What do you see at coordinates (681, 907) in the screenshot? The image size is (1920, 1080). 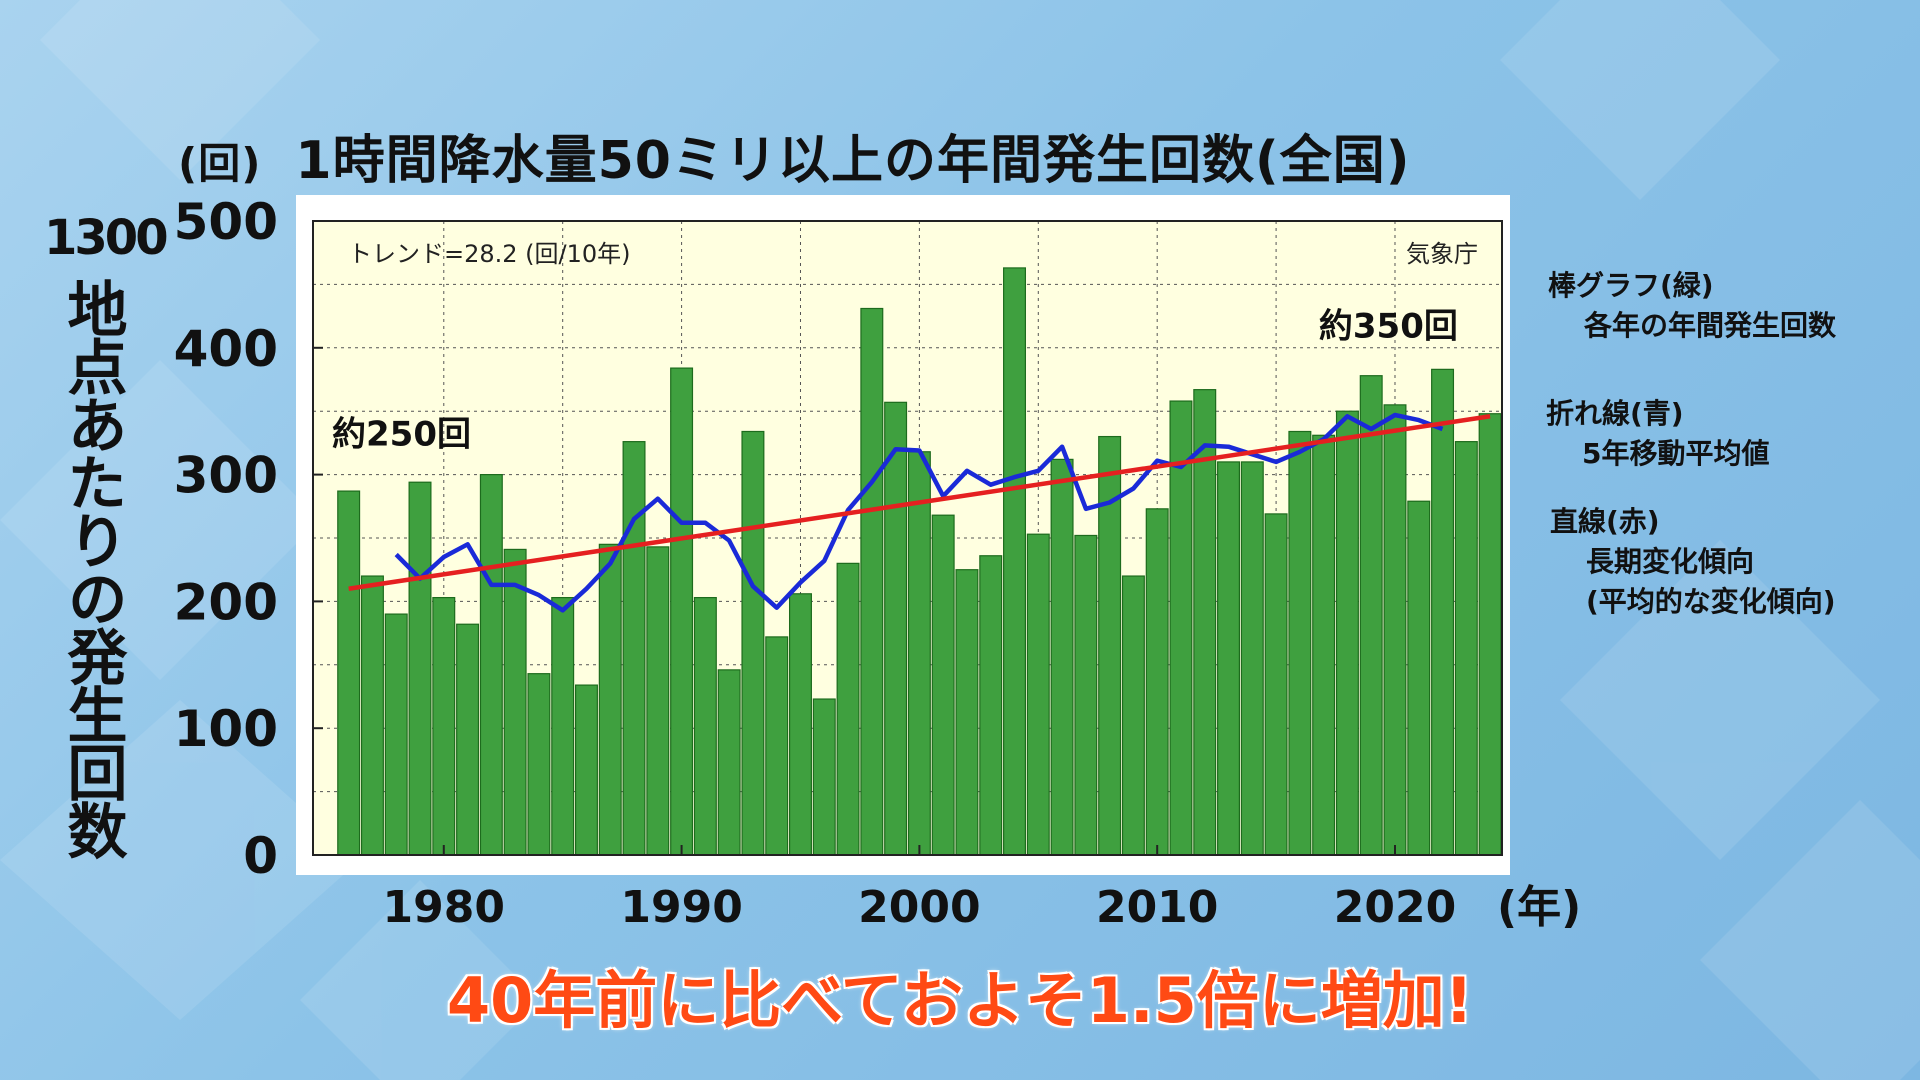 I see `x-tick-label-1990: 1990` at bounding box center [681, 907].